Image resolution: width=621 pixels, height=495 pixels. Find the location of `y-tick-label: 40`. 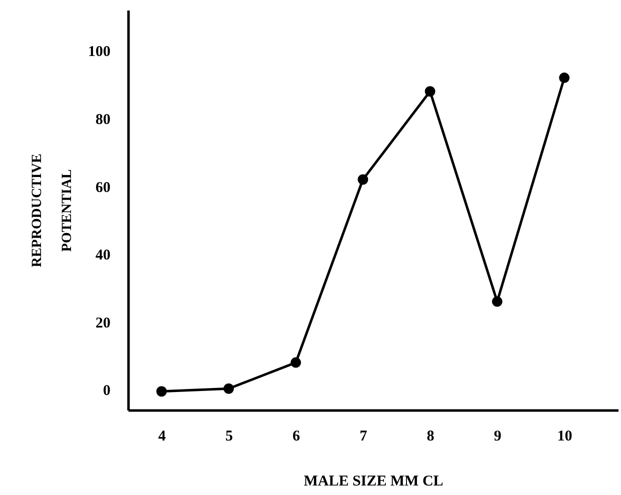

y-tick-label: 40 is located at coordinates (103, 256).